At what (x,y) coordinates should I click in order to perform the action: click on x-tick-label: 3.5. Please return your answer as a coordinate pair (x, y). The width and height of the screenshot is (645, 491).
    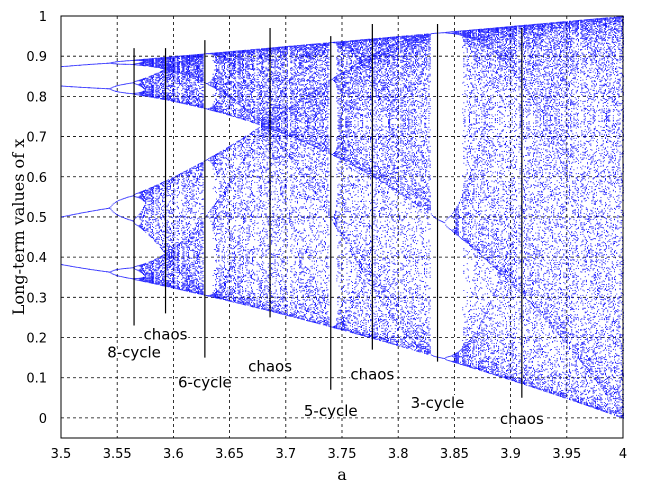
    Looking at the image, I should click on (61, 454).